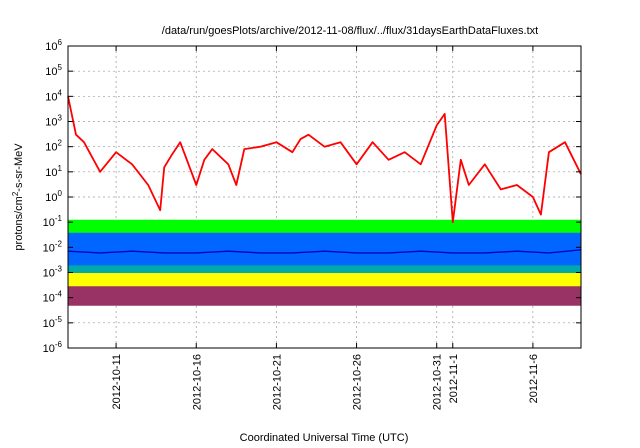  I want to click on y-tick-label: 10⁰, so click(53, 196).